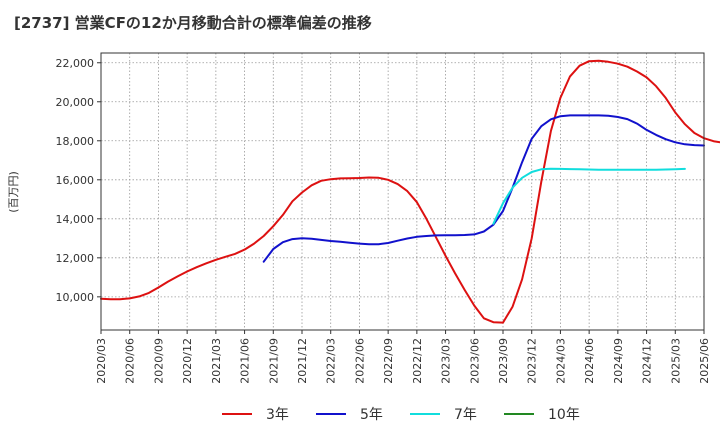  Describe the element at coordinates (101, 361) in the screenshot. I see `x-tick-label: 2020/03` at that location.